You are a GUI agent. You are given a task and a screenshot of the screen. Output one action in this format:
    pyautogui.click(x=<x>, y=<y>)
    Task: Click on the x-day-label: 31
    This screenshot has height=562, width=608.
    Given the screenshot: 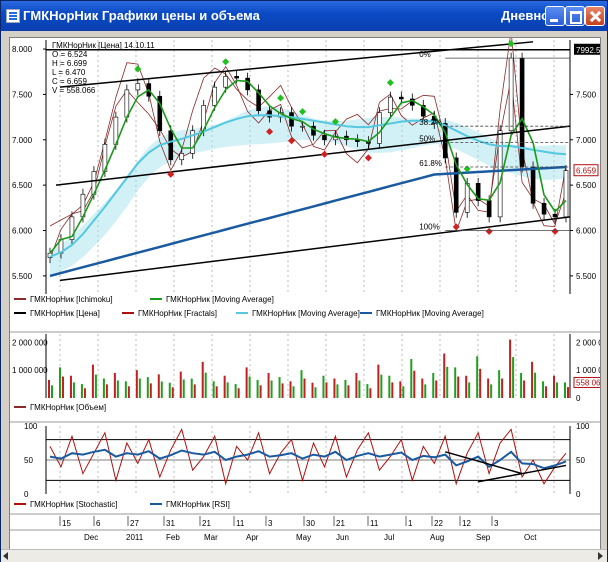 What is the action you would take?
    pyautogui.click(x=170, y=523)
    